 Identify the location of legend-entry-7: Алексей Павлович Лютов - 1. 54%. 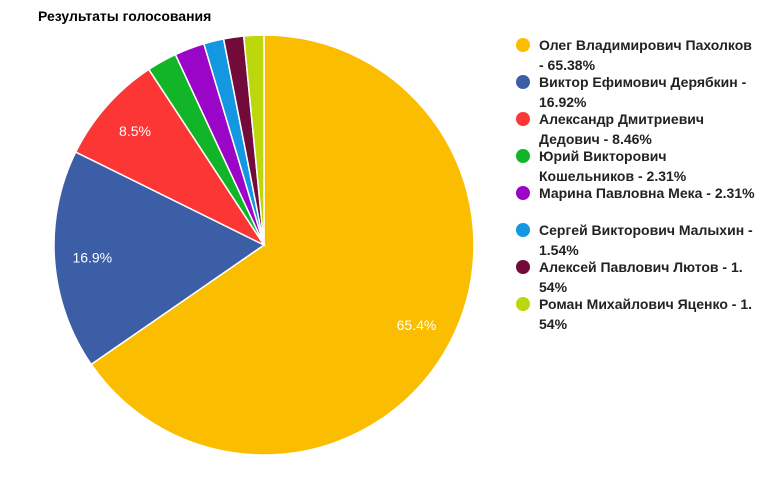
(629, 277).